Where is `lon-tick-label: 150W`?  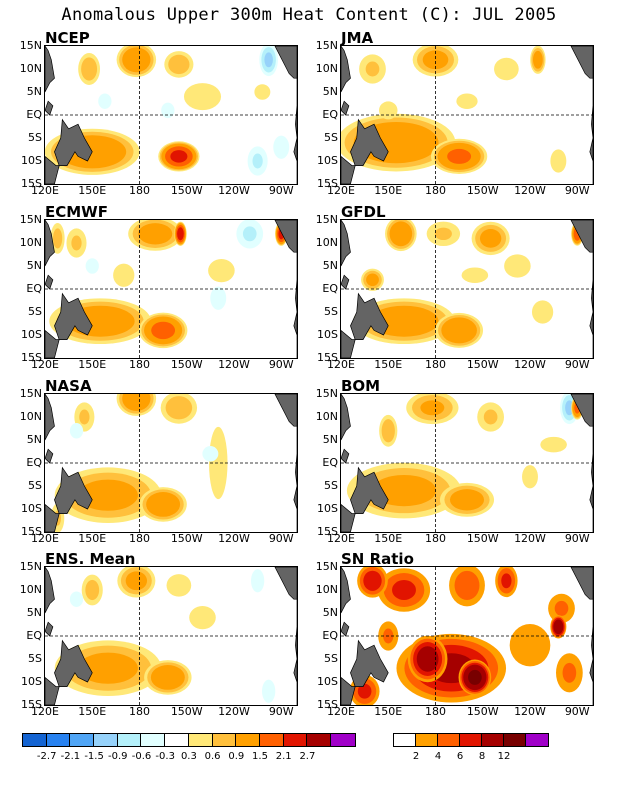
lon-tick-label: 150W is located at coordinates (482, 538).